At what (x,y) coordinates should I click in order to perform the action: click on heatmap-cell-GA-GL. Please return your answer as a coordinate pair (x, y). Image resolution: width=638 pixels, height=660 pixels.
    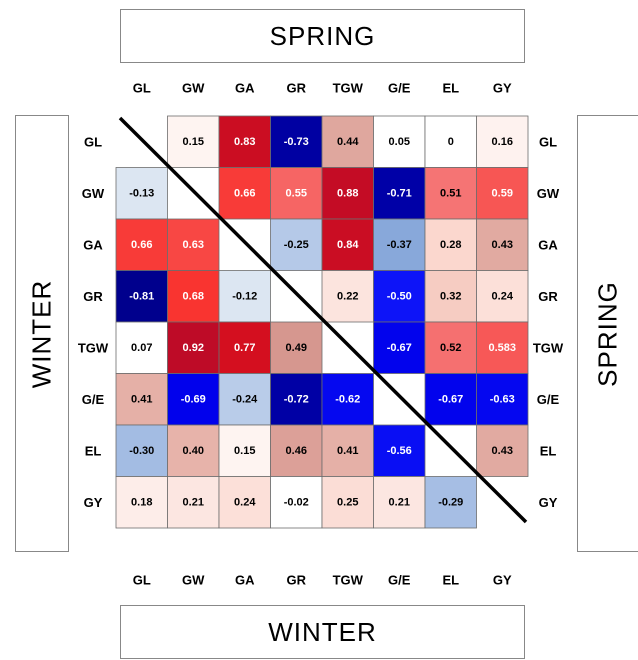
    Looking at the image, I should click on (141, 244).